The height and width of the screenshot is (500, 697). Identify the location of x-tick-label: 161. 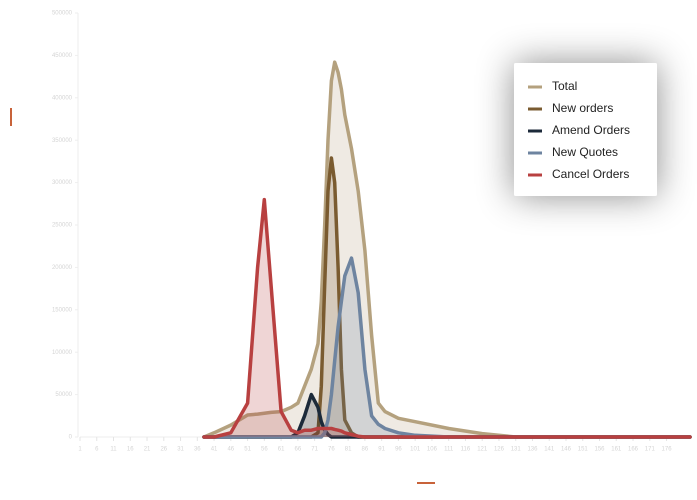
(616, 450).